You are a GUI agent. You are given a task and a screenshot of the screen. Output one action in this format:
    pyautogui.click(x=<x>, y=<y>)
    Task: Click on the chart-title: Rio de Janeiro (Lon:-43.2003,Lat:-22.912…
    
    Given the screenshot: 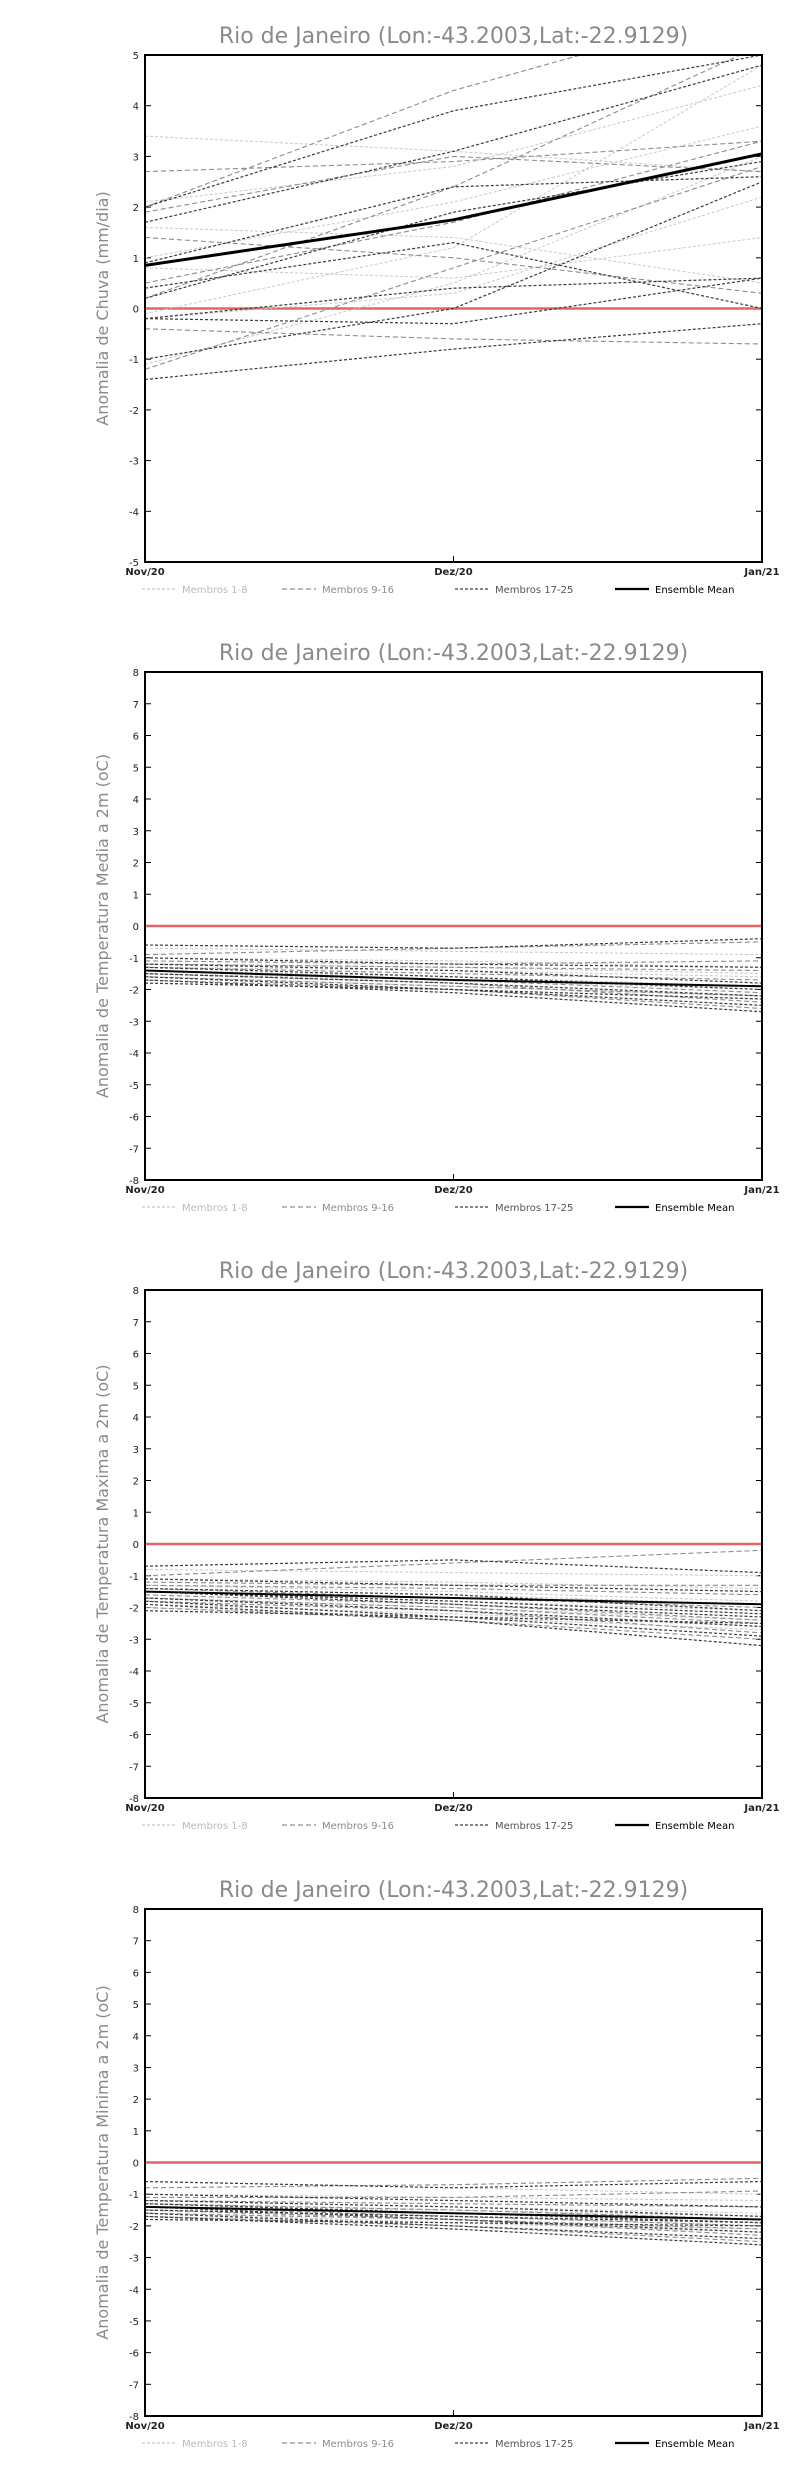 What is the action you would take?
    pyautogui.click(x=453, y=1271)
    